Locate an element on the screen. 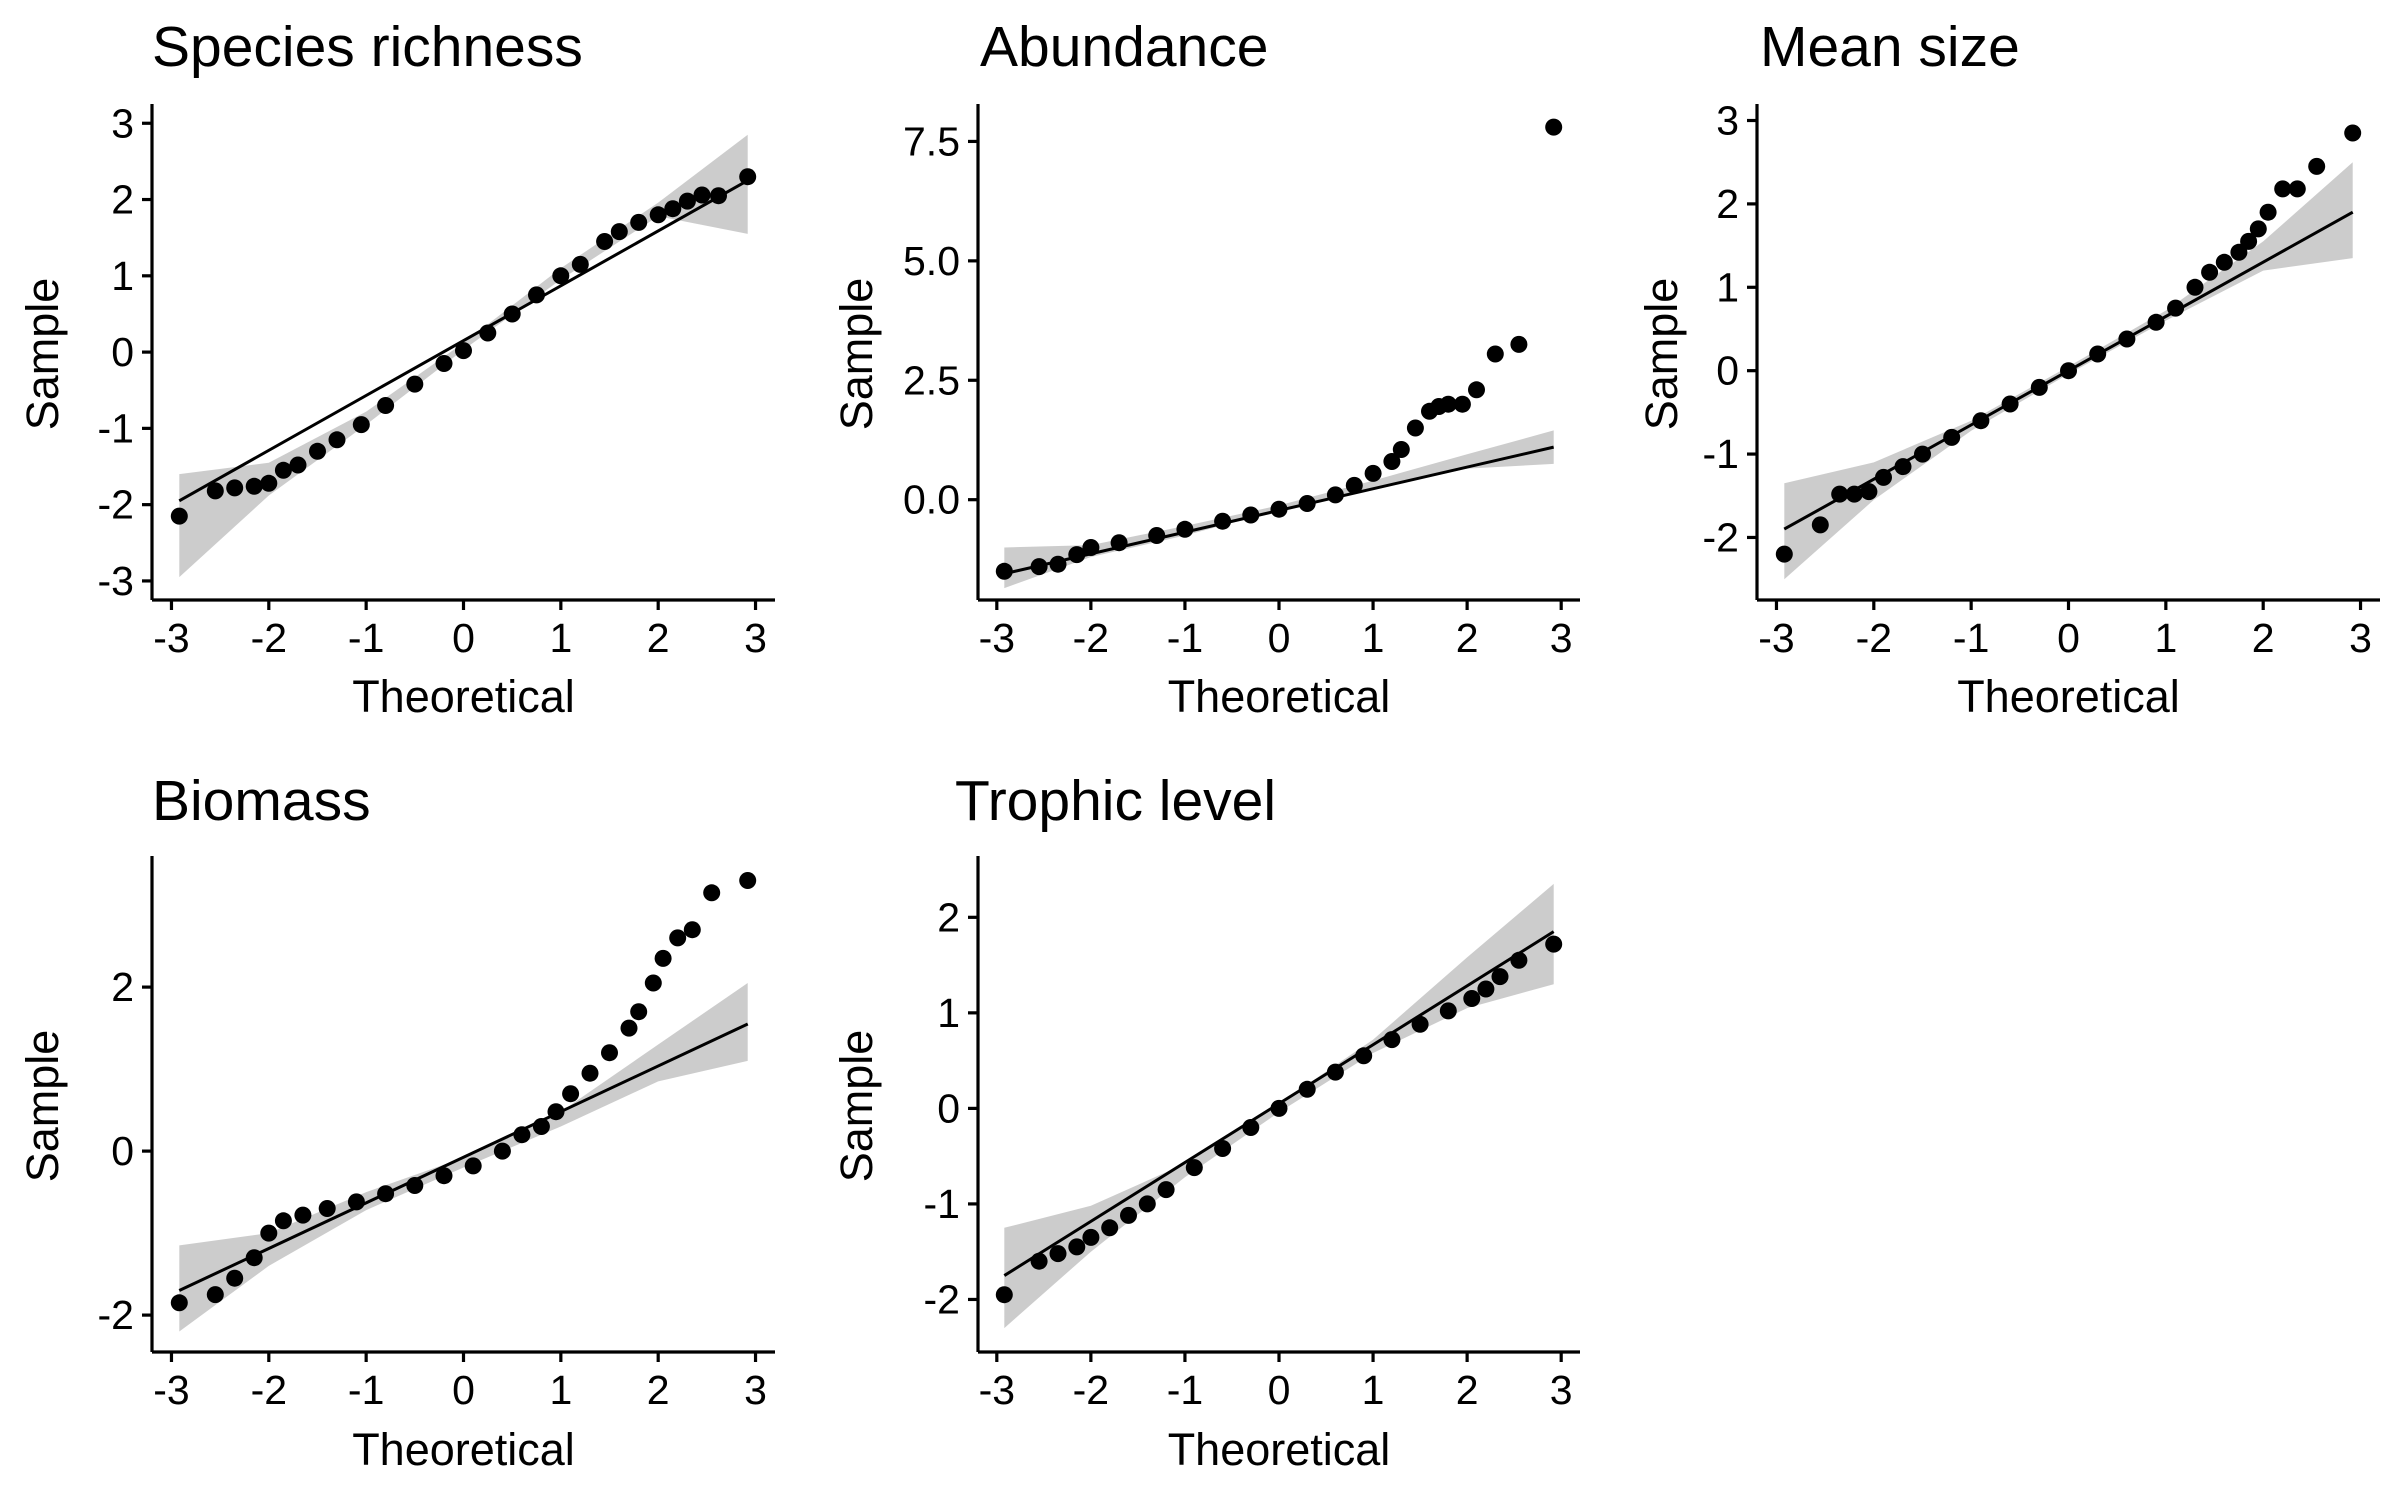  x-tick-label: 1 is located at coordinates (2165, 638).